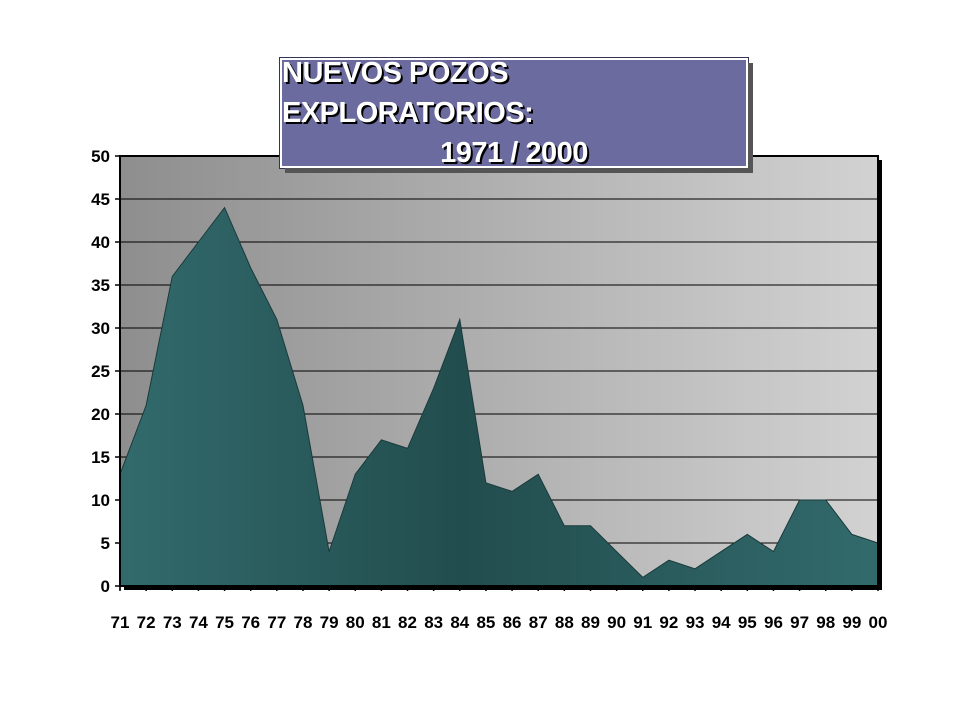  What do you see at coordinates (538, 622) in the screenshot?
I see `x-tick-label: 87` at bounding box center [538, 622].